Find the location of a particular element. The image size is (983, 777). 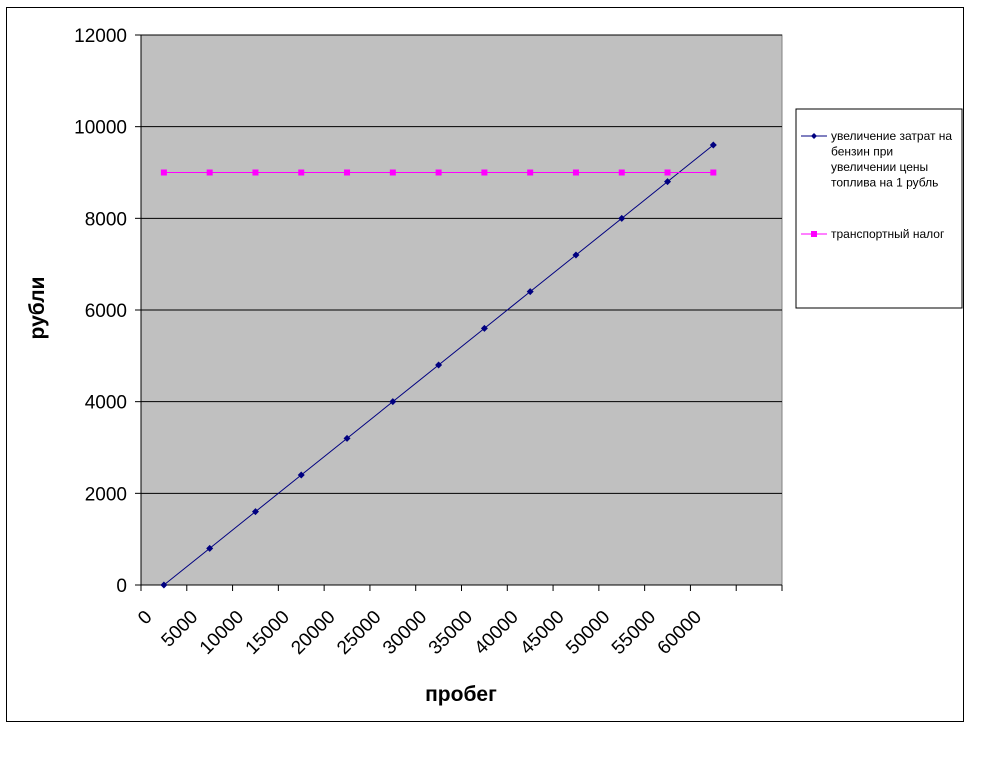

y-tick-label: 6000 is located at coordinates (106, 311).